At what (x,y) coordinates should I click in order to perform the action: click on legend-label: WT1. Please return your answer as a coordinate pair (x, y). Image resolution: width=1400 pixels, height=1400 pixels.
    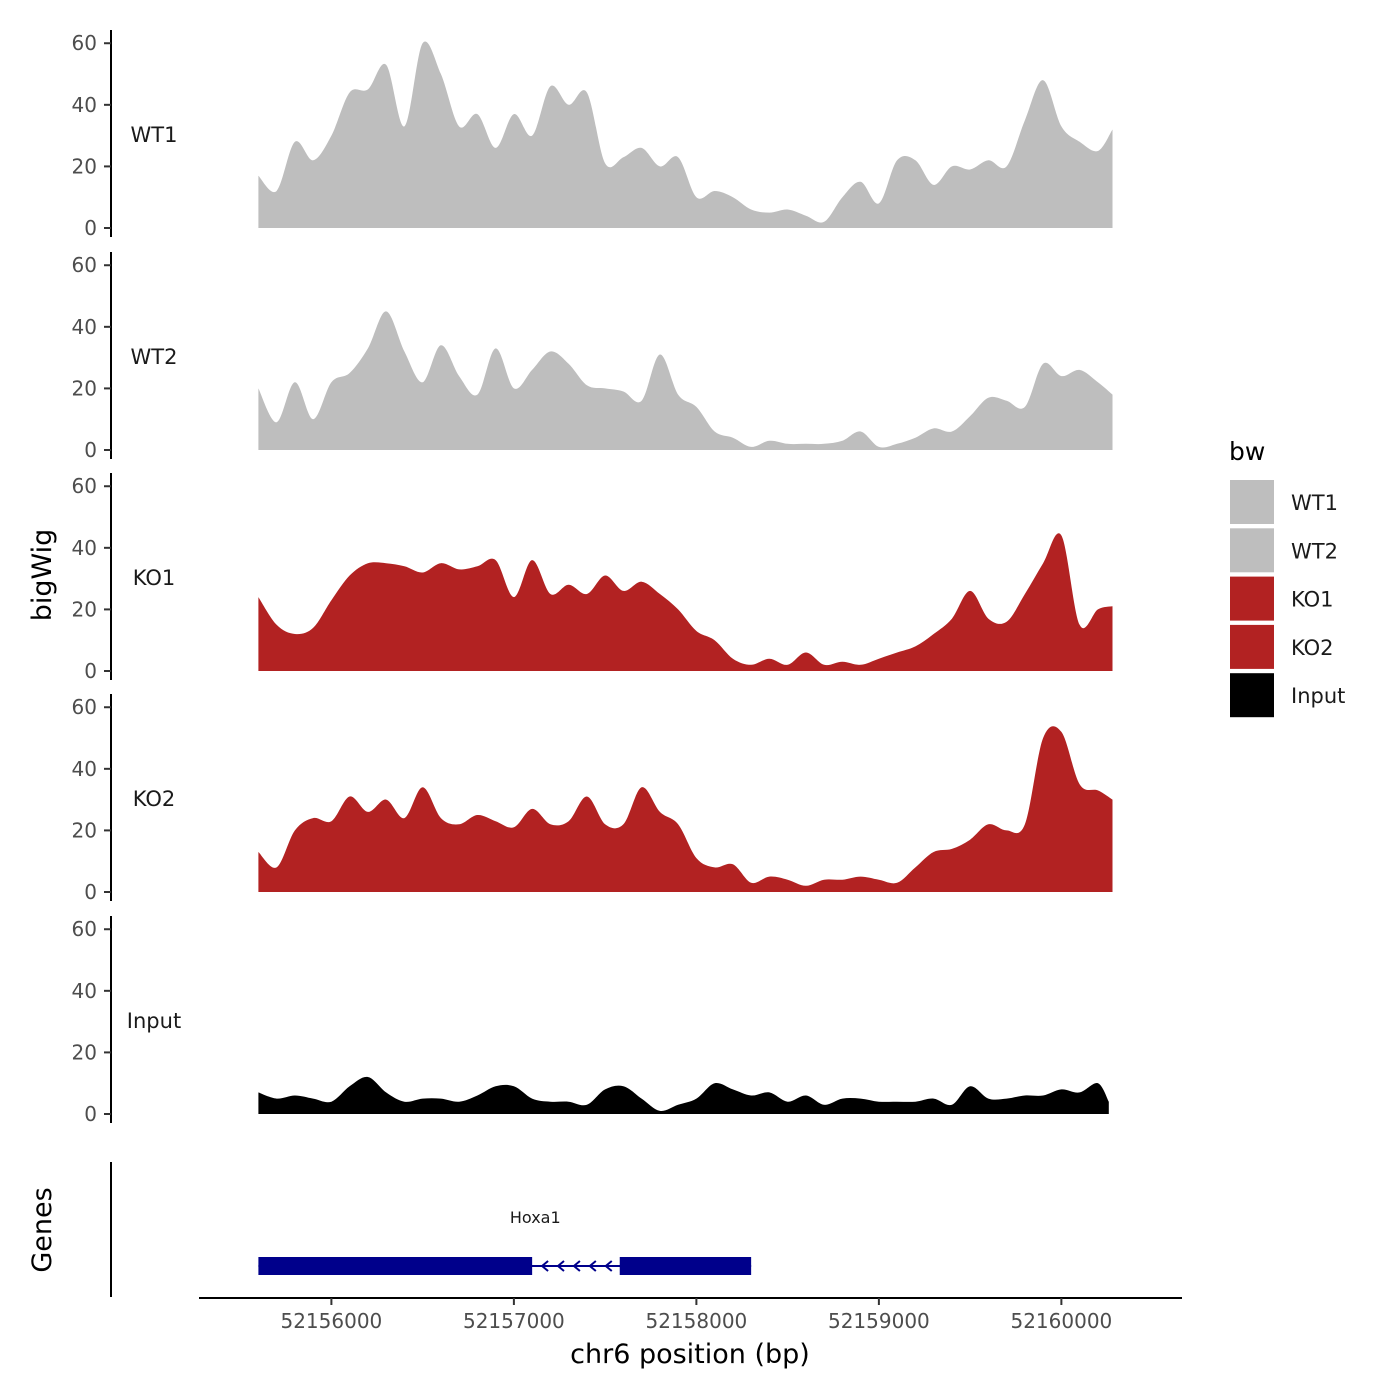
    Looking at the image, I should click on (1314, 503).